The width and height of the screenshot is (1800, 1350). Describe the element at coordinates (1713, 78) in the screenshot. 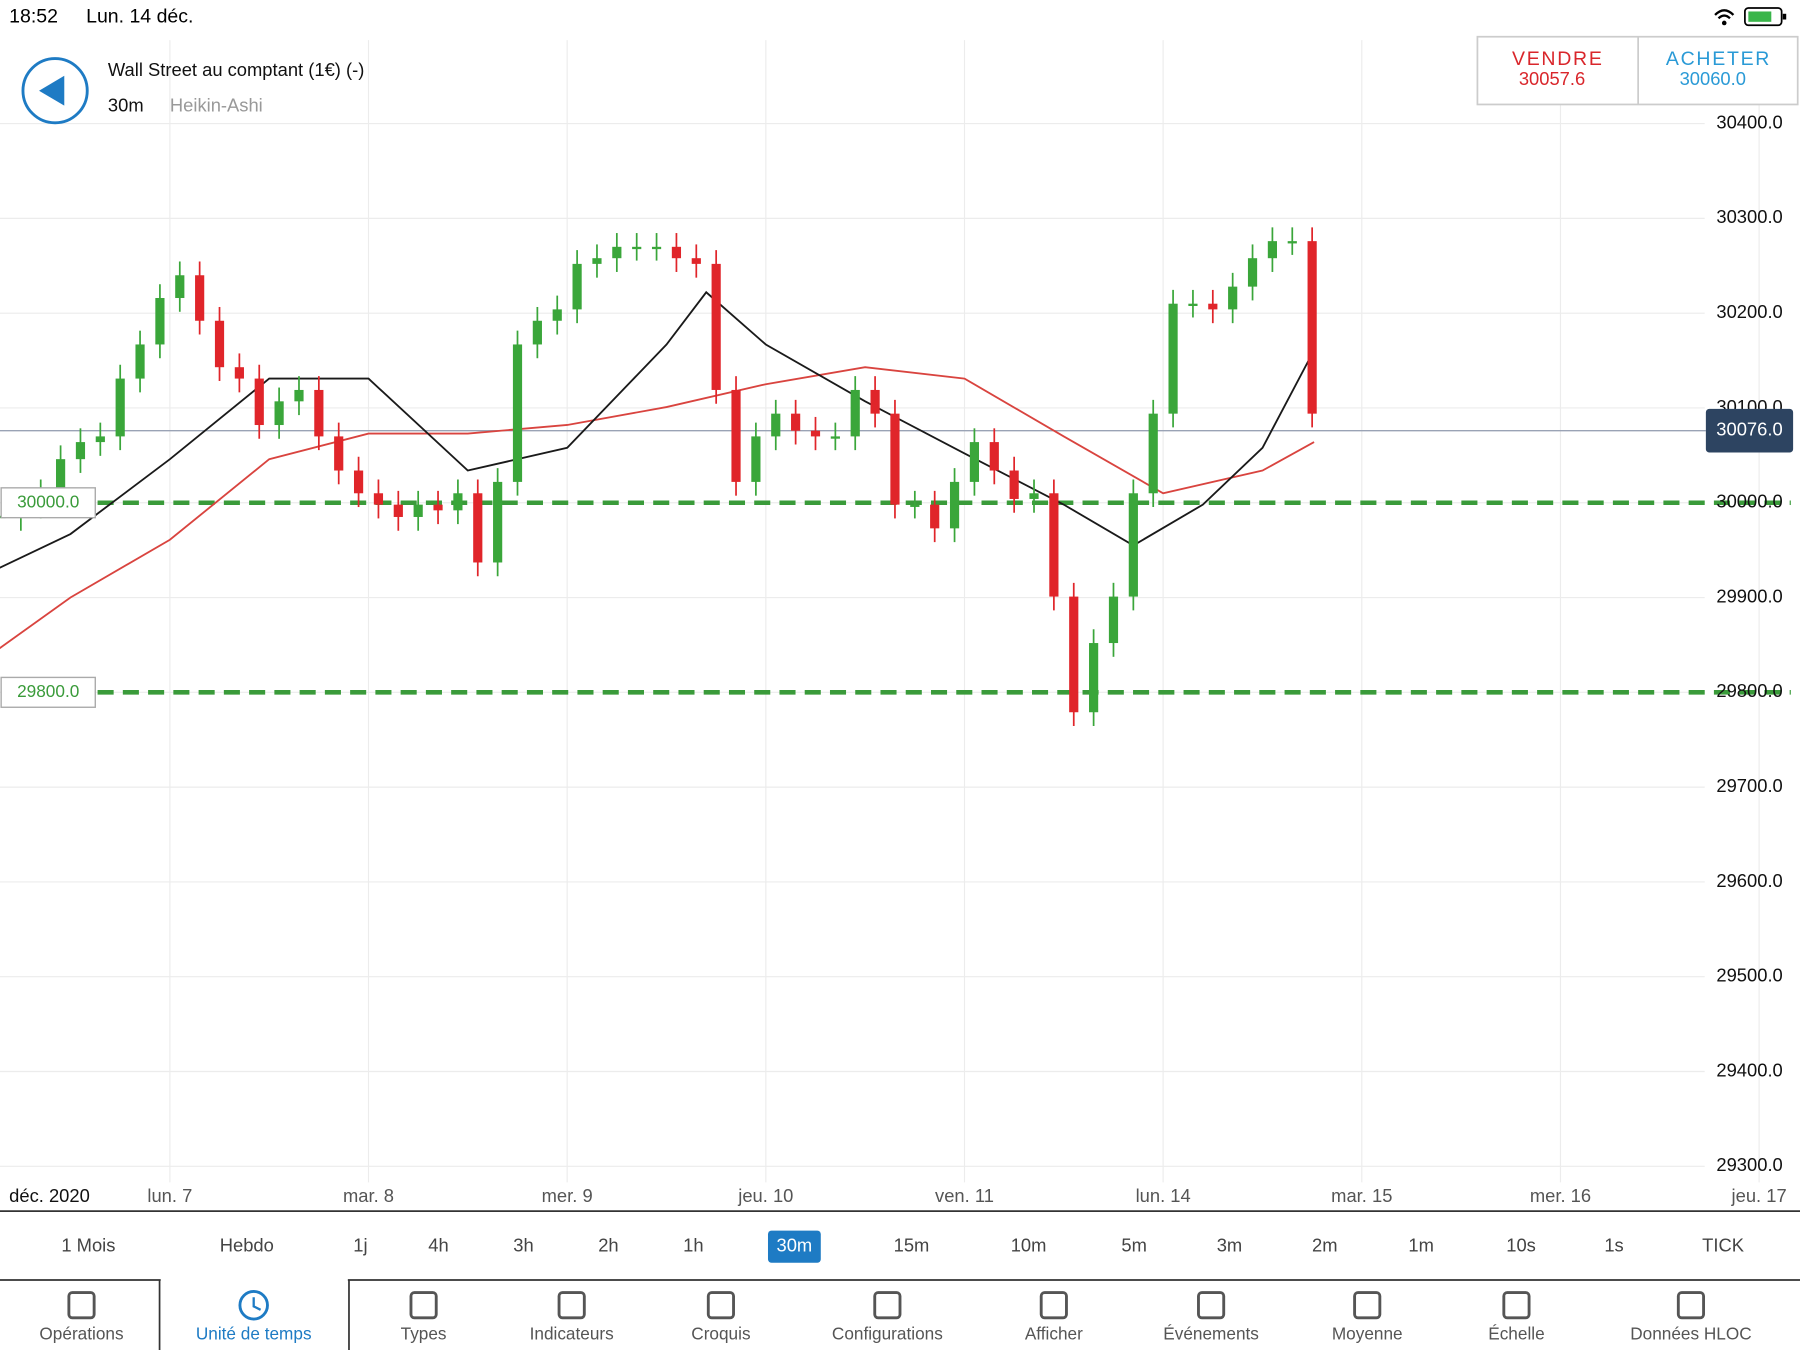

I see `buy-price: 30060.0` at that location.